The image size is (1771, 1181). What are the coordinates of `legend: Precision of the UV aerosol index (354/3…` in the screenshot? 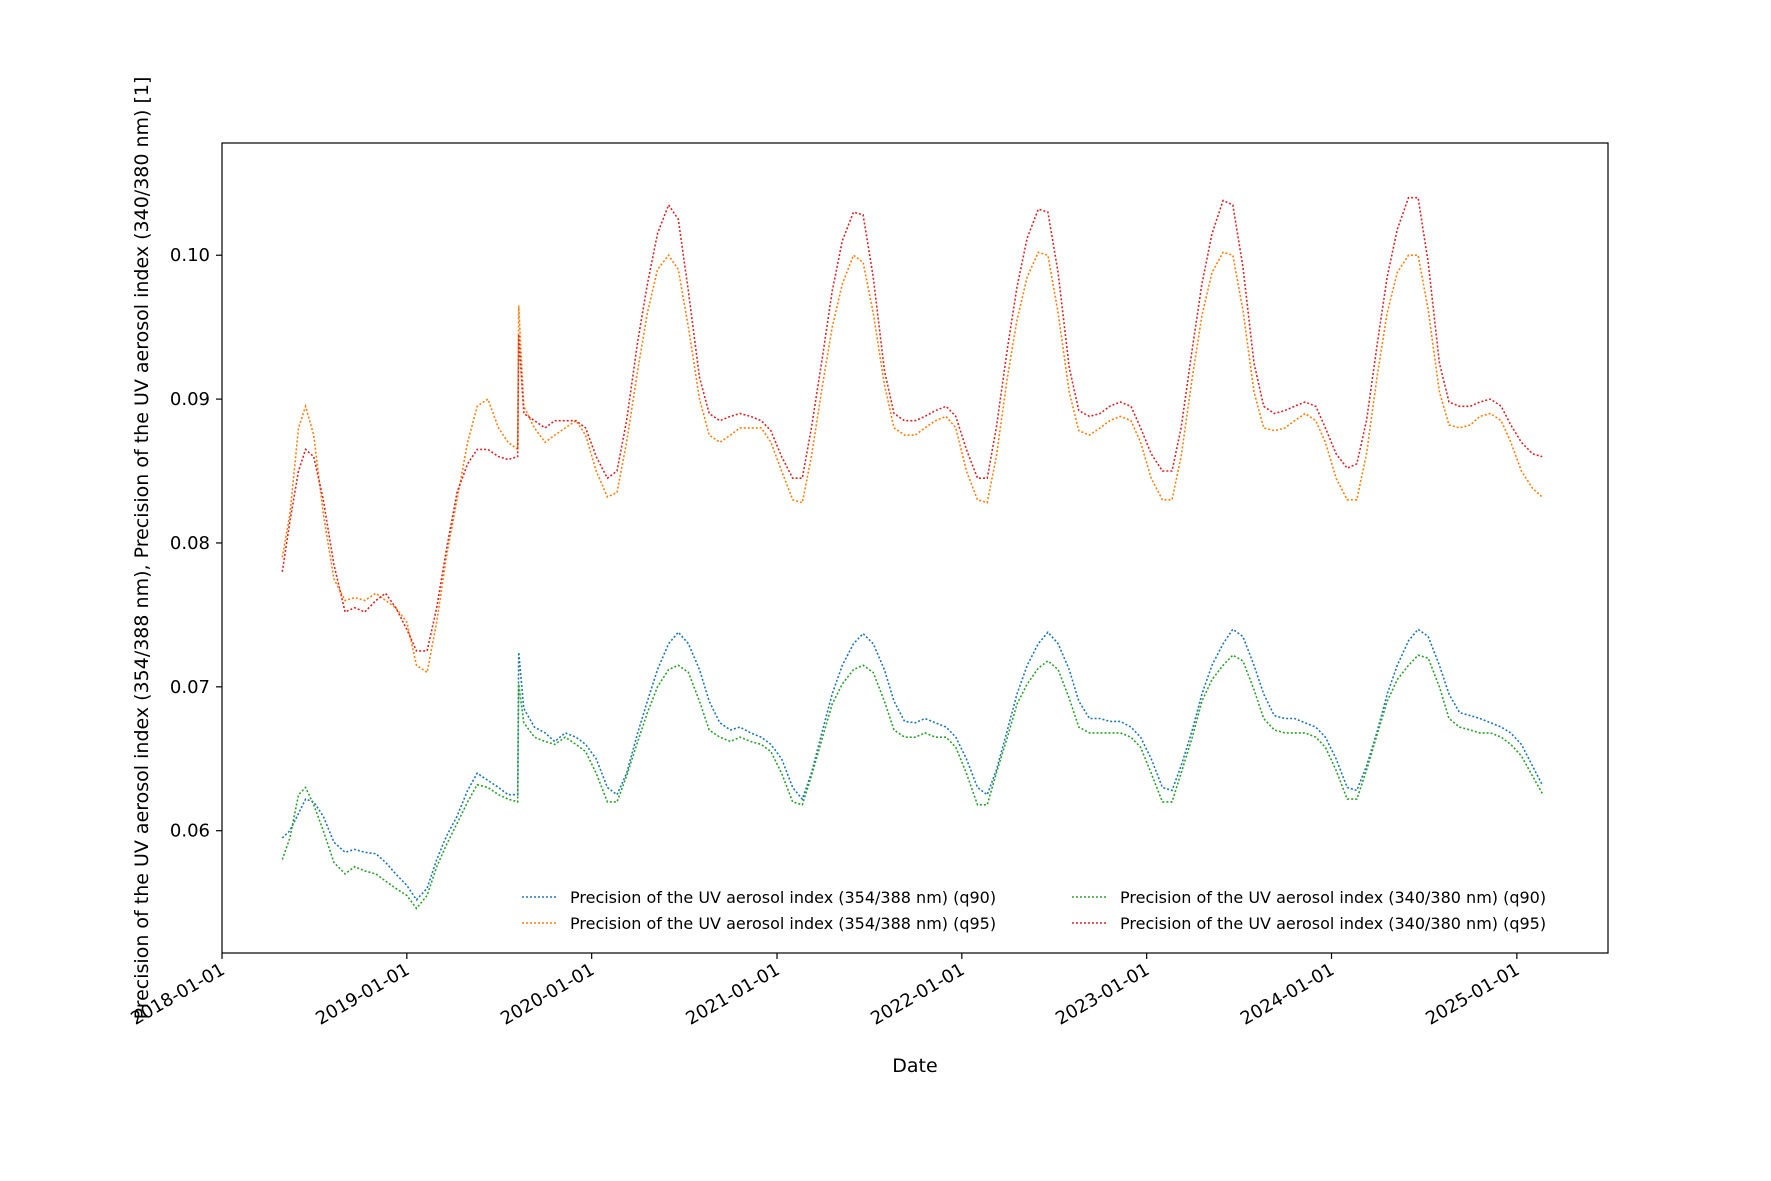 It's located at (1034, 910).